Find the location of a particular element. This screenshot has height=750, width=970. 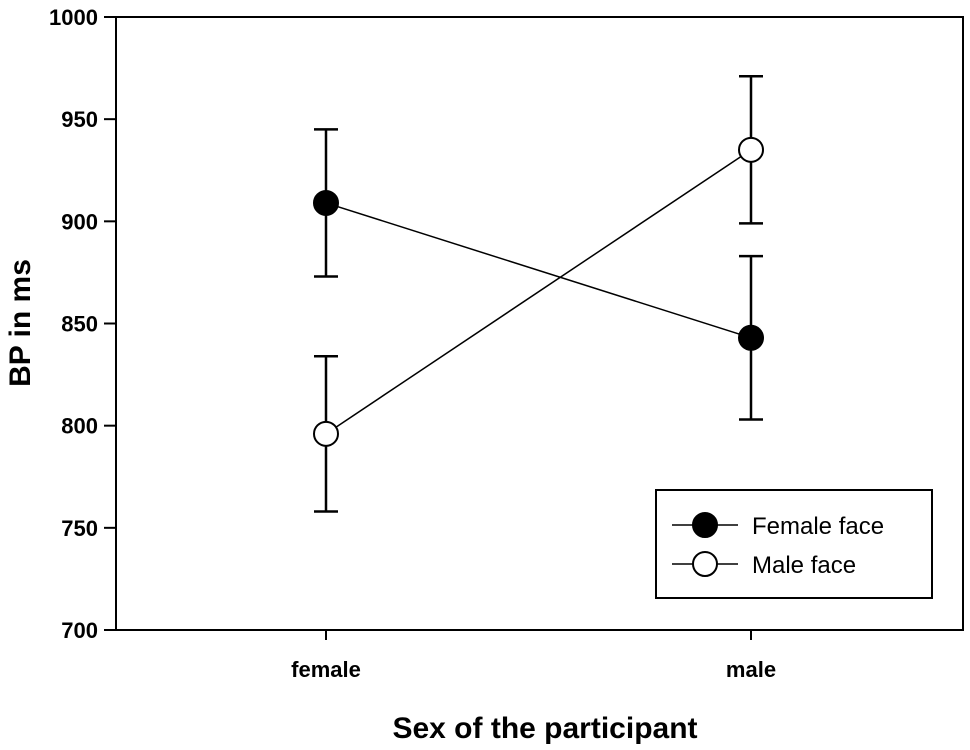

y-tick-label: 1000 is located at coordinates (73, 17).